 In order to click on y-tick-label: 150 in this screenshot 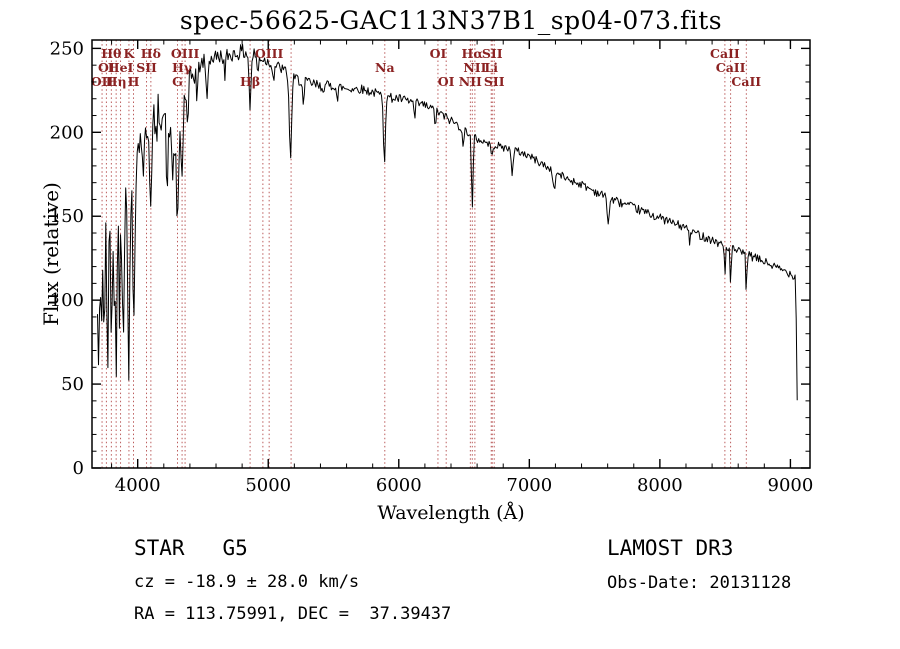, I will do `click(67, 216)`.